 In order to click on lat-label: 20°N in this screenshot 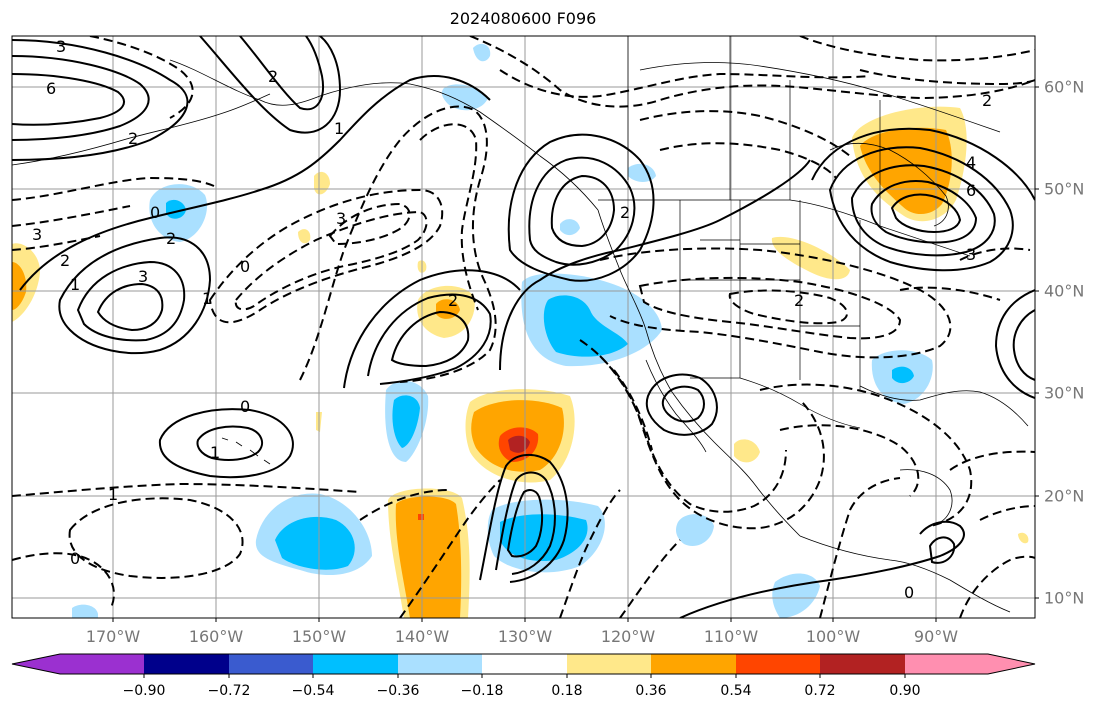, I will do `click(1064, 496)`.